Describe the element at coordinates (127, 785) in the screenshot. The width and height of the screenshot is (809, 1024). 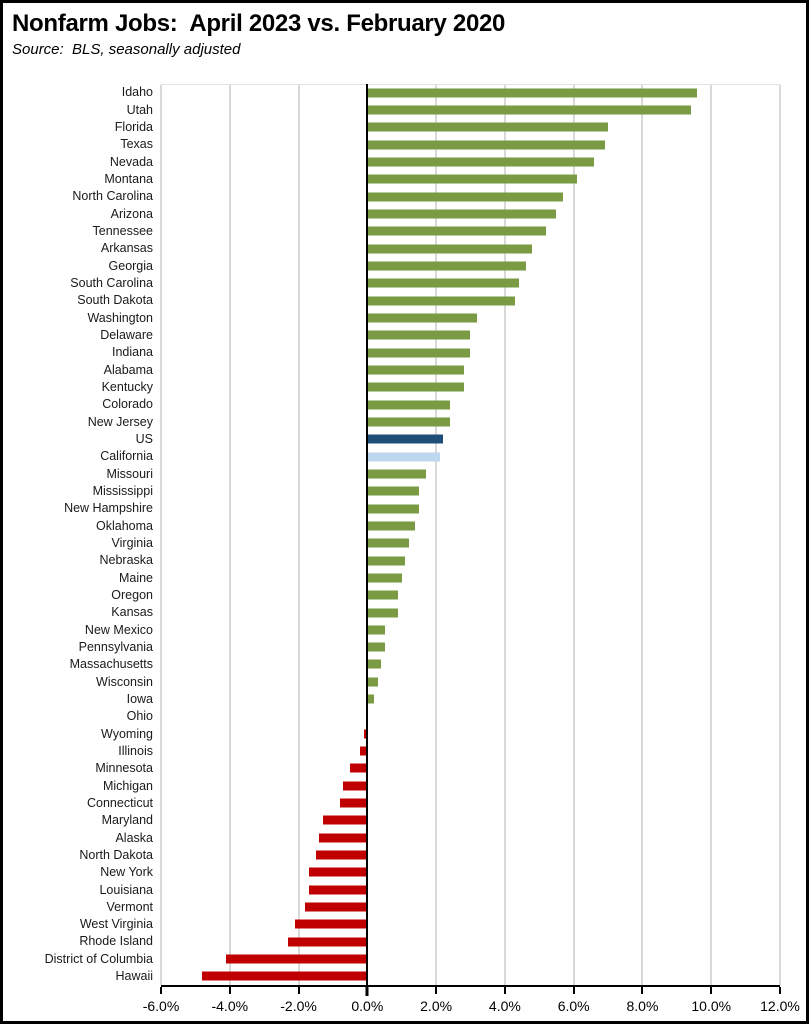
I see `y-axis-label: Michigan` at that location.